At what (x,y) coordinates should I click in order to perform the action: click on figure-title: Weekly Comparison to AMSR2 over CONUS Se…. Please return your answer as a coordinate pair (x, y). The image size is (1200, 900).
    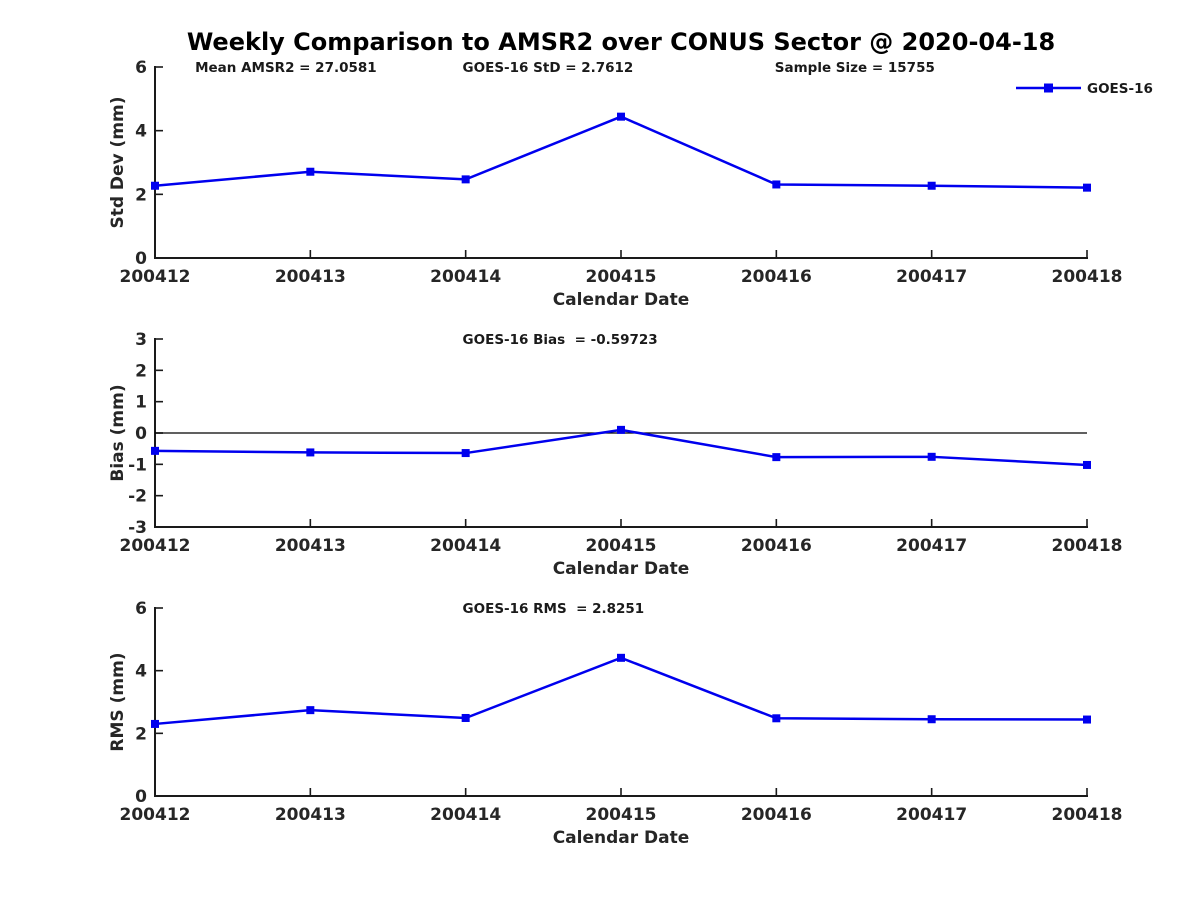
    Looking at the image, I should click on (621, 42).